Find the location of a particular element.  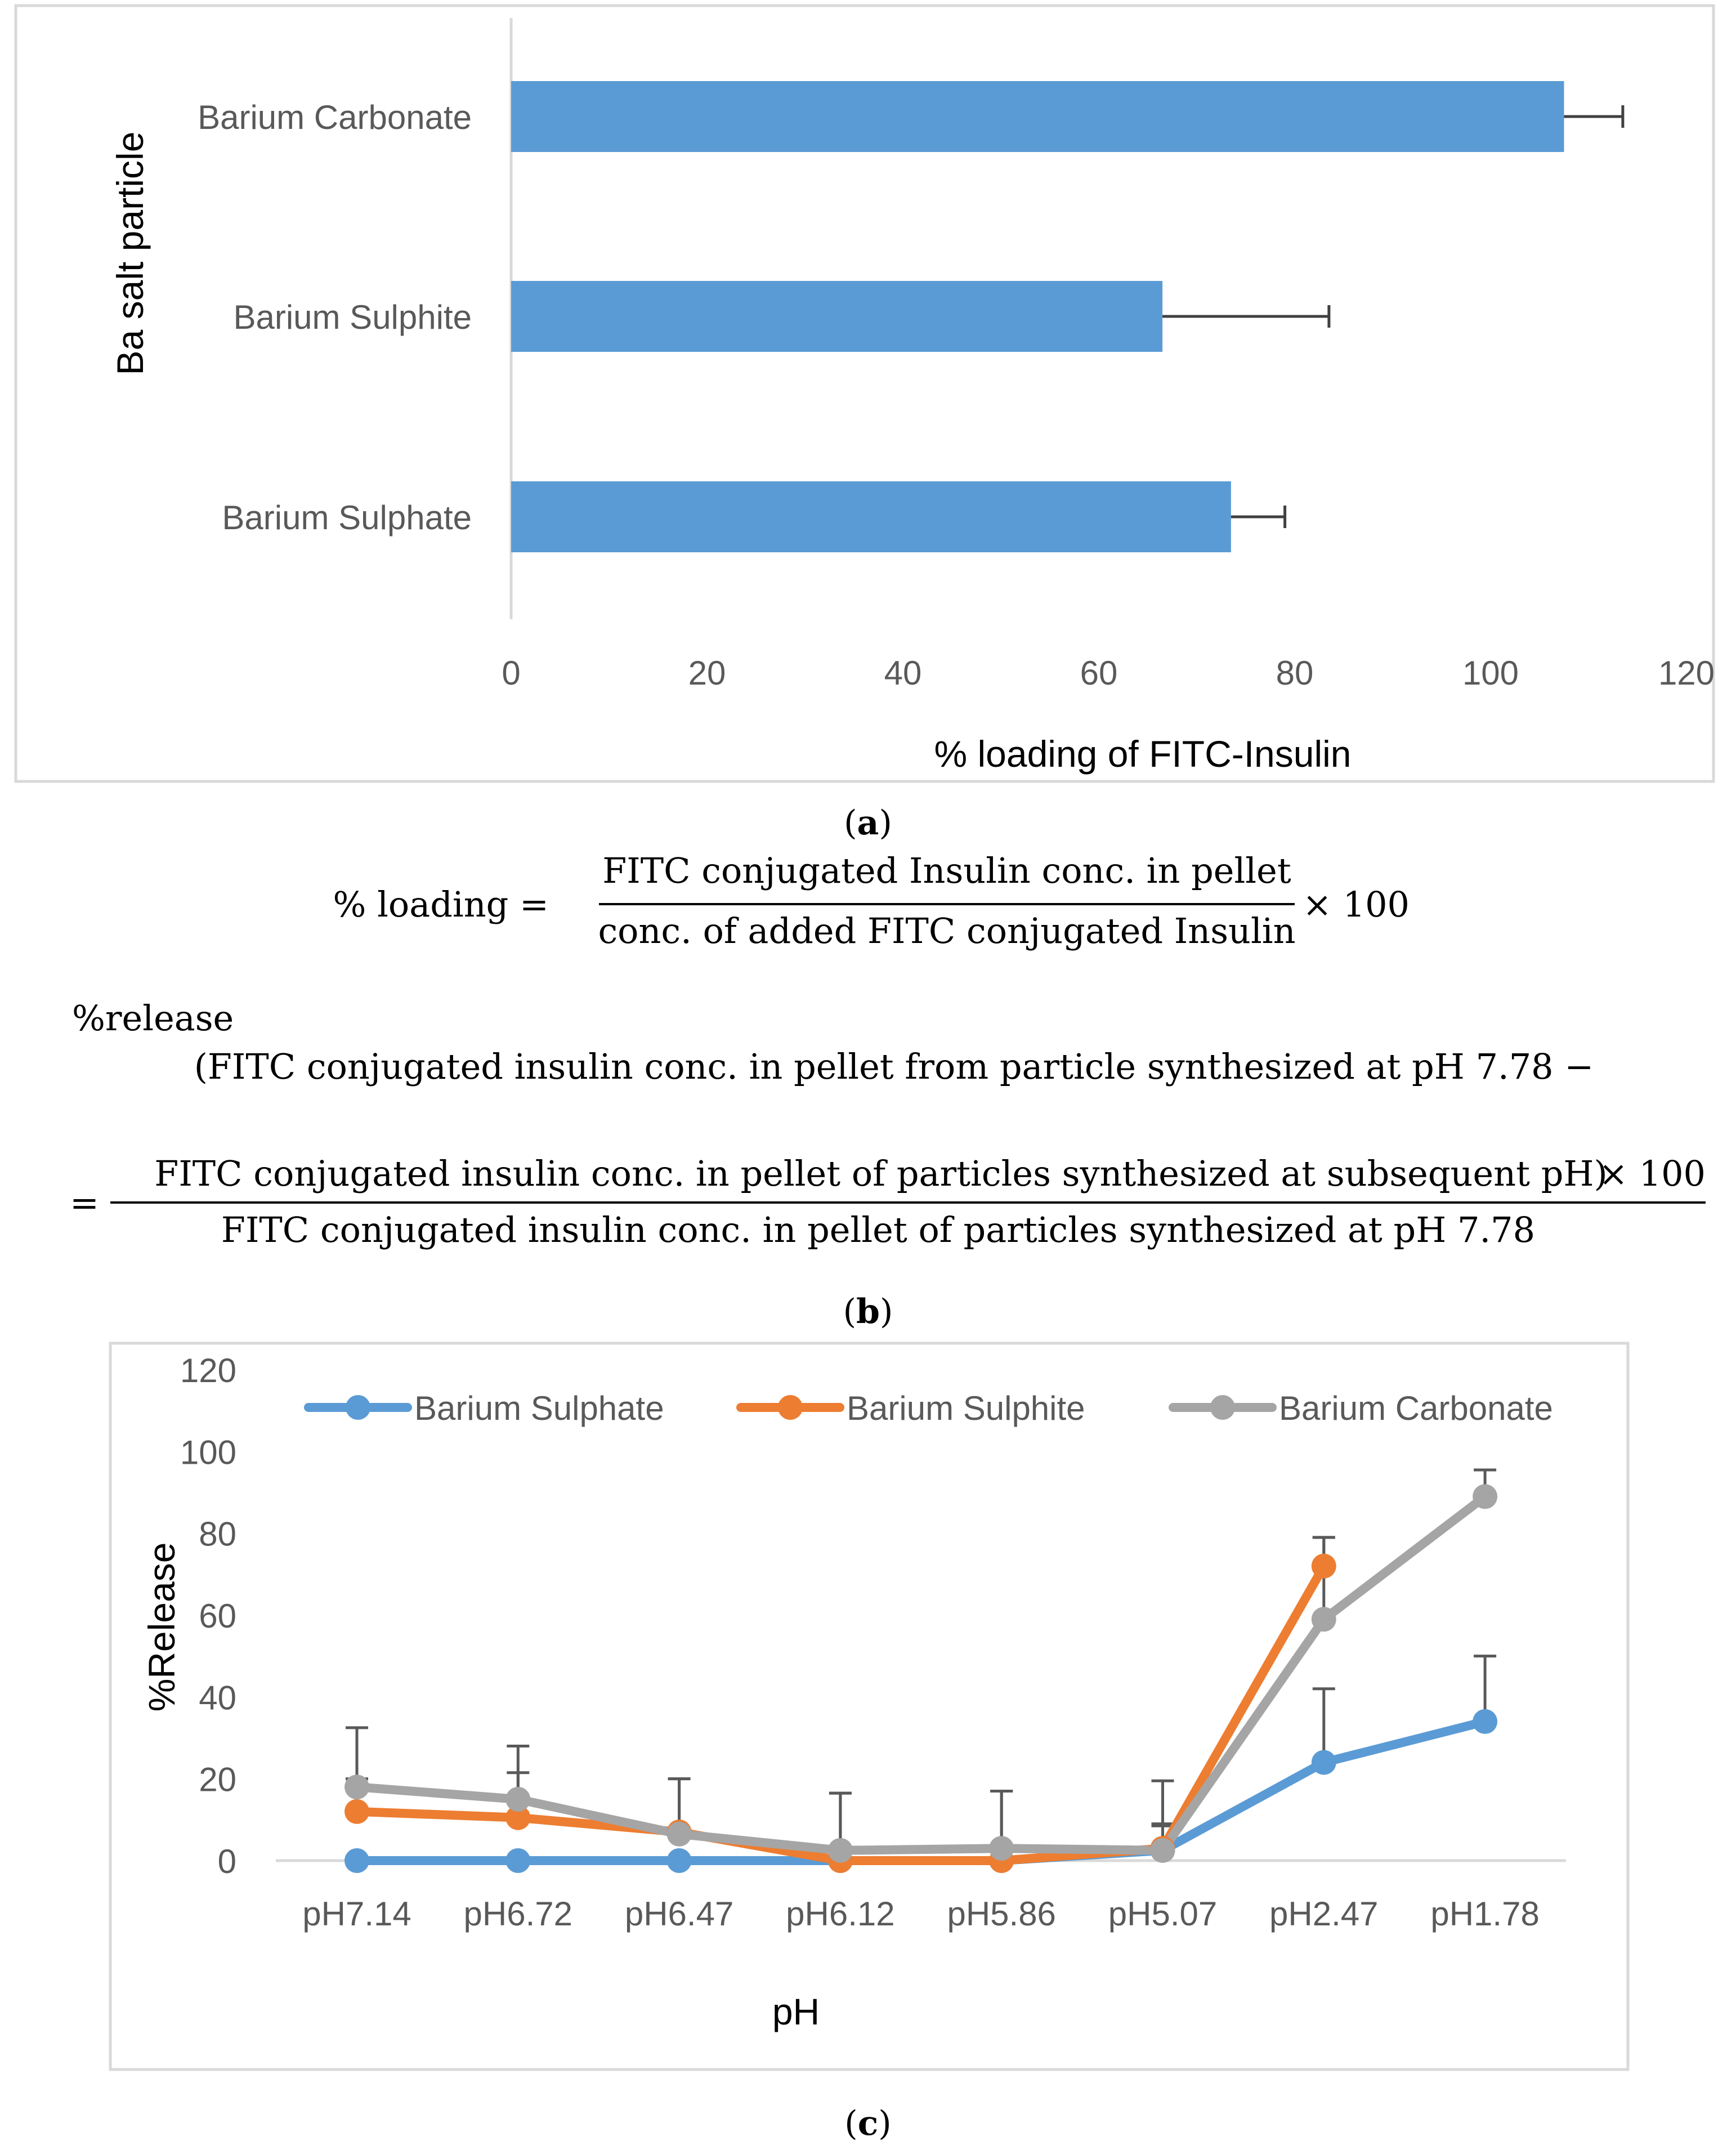

panel-c-caption: (c) is located at coordinates (867, 2123).